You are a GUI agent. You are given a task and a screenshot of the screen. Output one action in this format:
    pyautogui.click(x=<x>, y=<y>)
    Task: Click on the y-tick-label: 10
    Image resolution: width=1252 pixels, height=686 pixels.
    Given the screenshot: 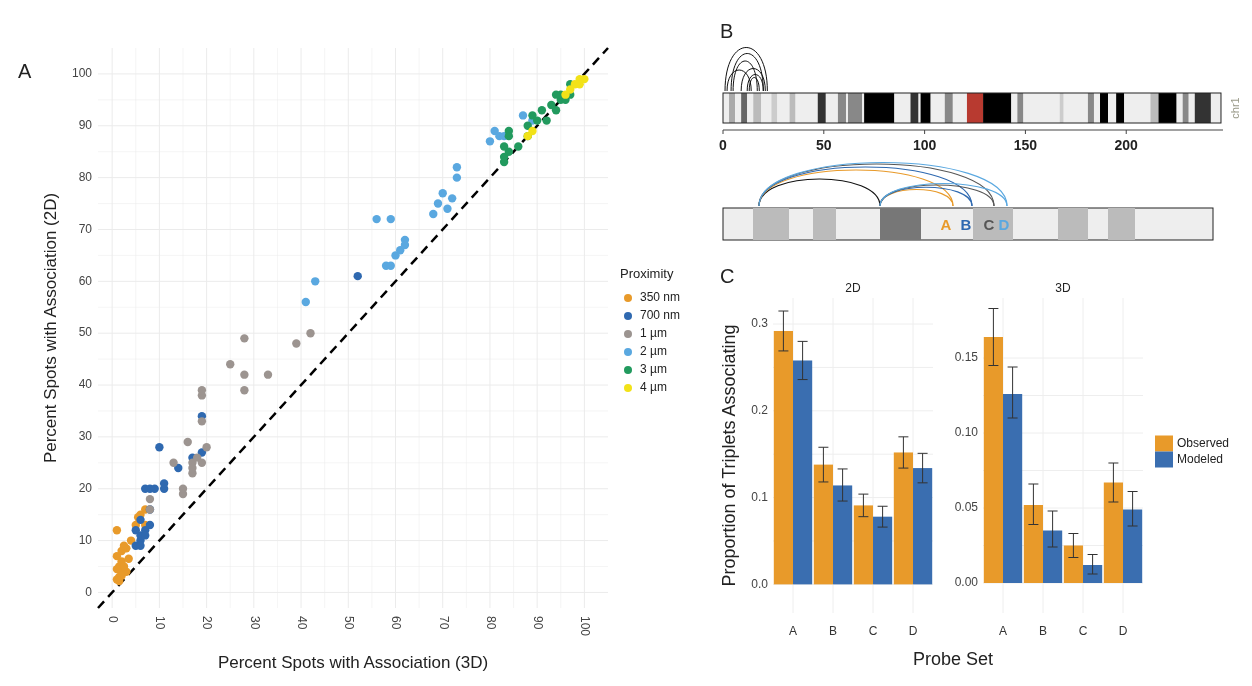 What is the action you would take?
    pyautogui.click(x=85, y=539)
    